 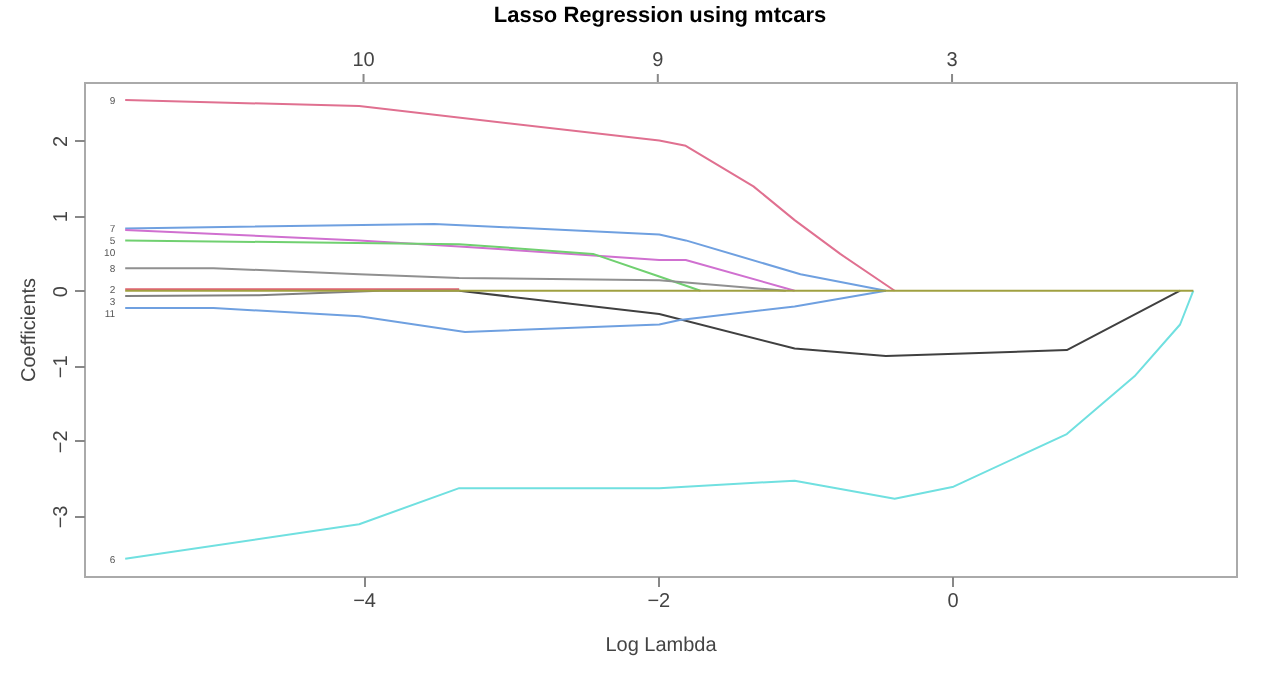 What do you see at coordinates (952, 61) in the screenshot?
I see `text: 3` at bounding box center [952, 61].